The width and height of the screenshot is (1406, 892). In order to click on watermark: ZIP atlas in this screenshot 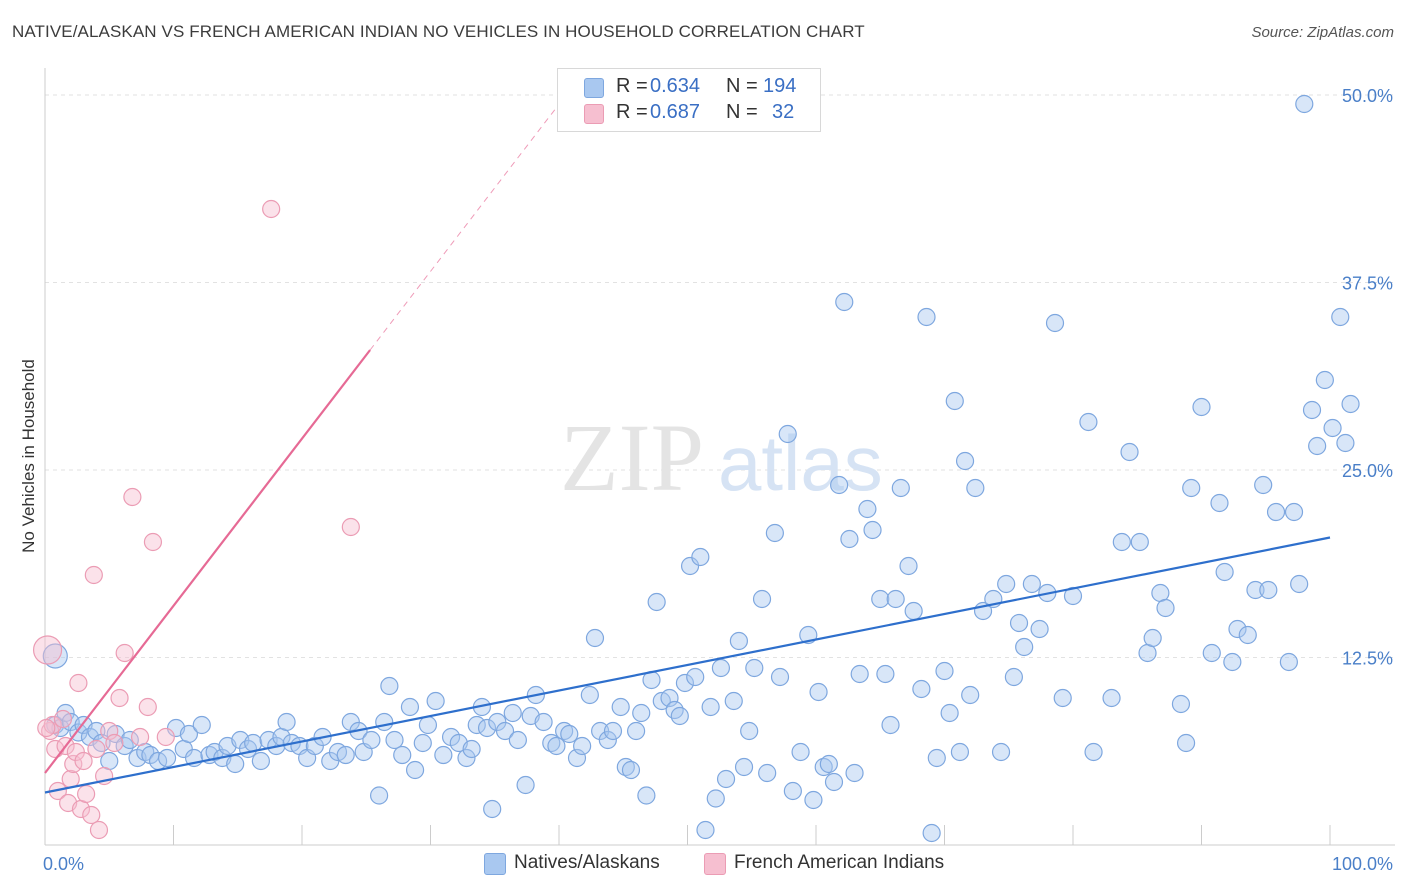, I will do `click(721, 457)`.